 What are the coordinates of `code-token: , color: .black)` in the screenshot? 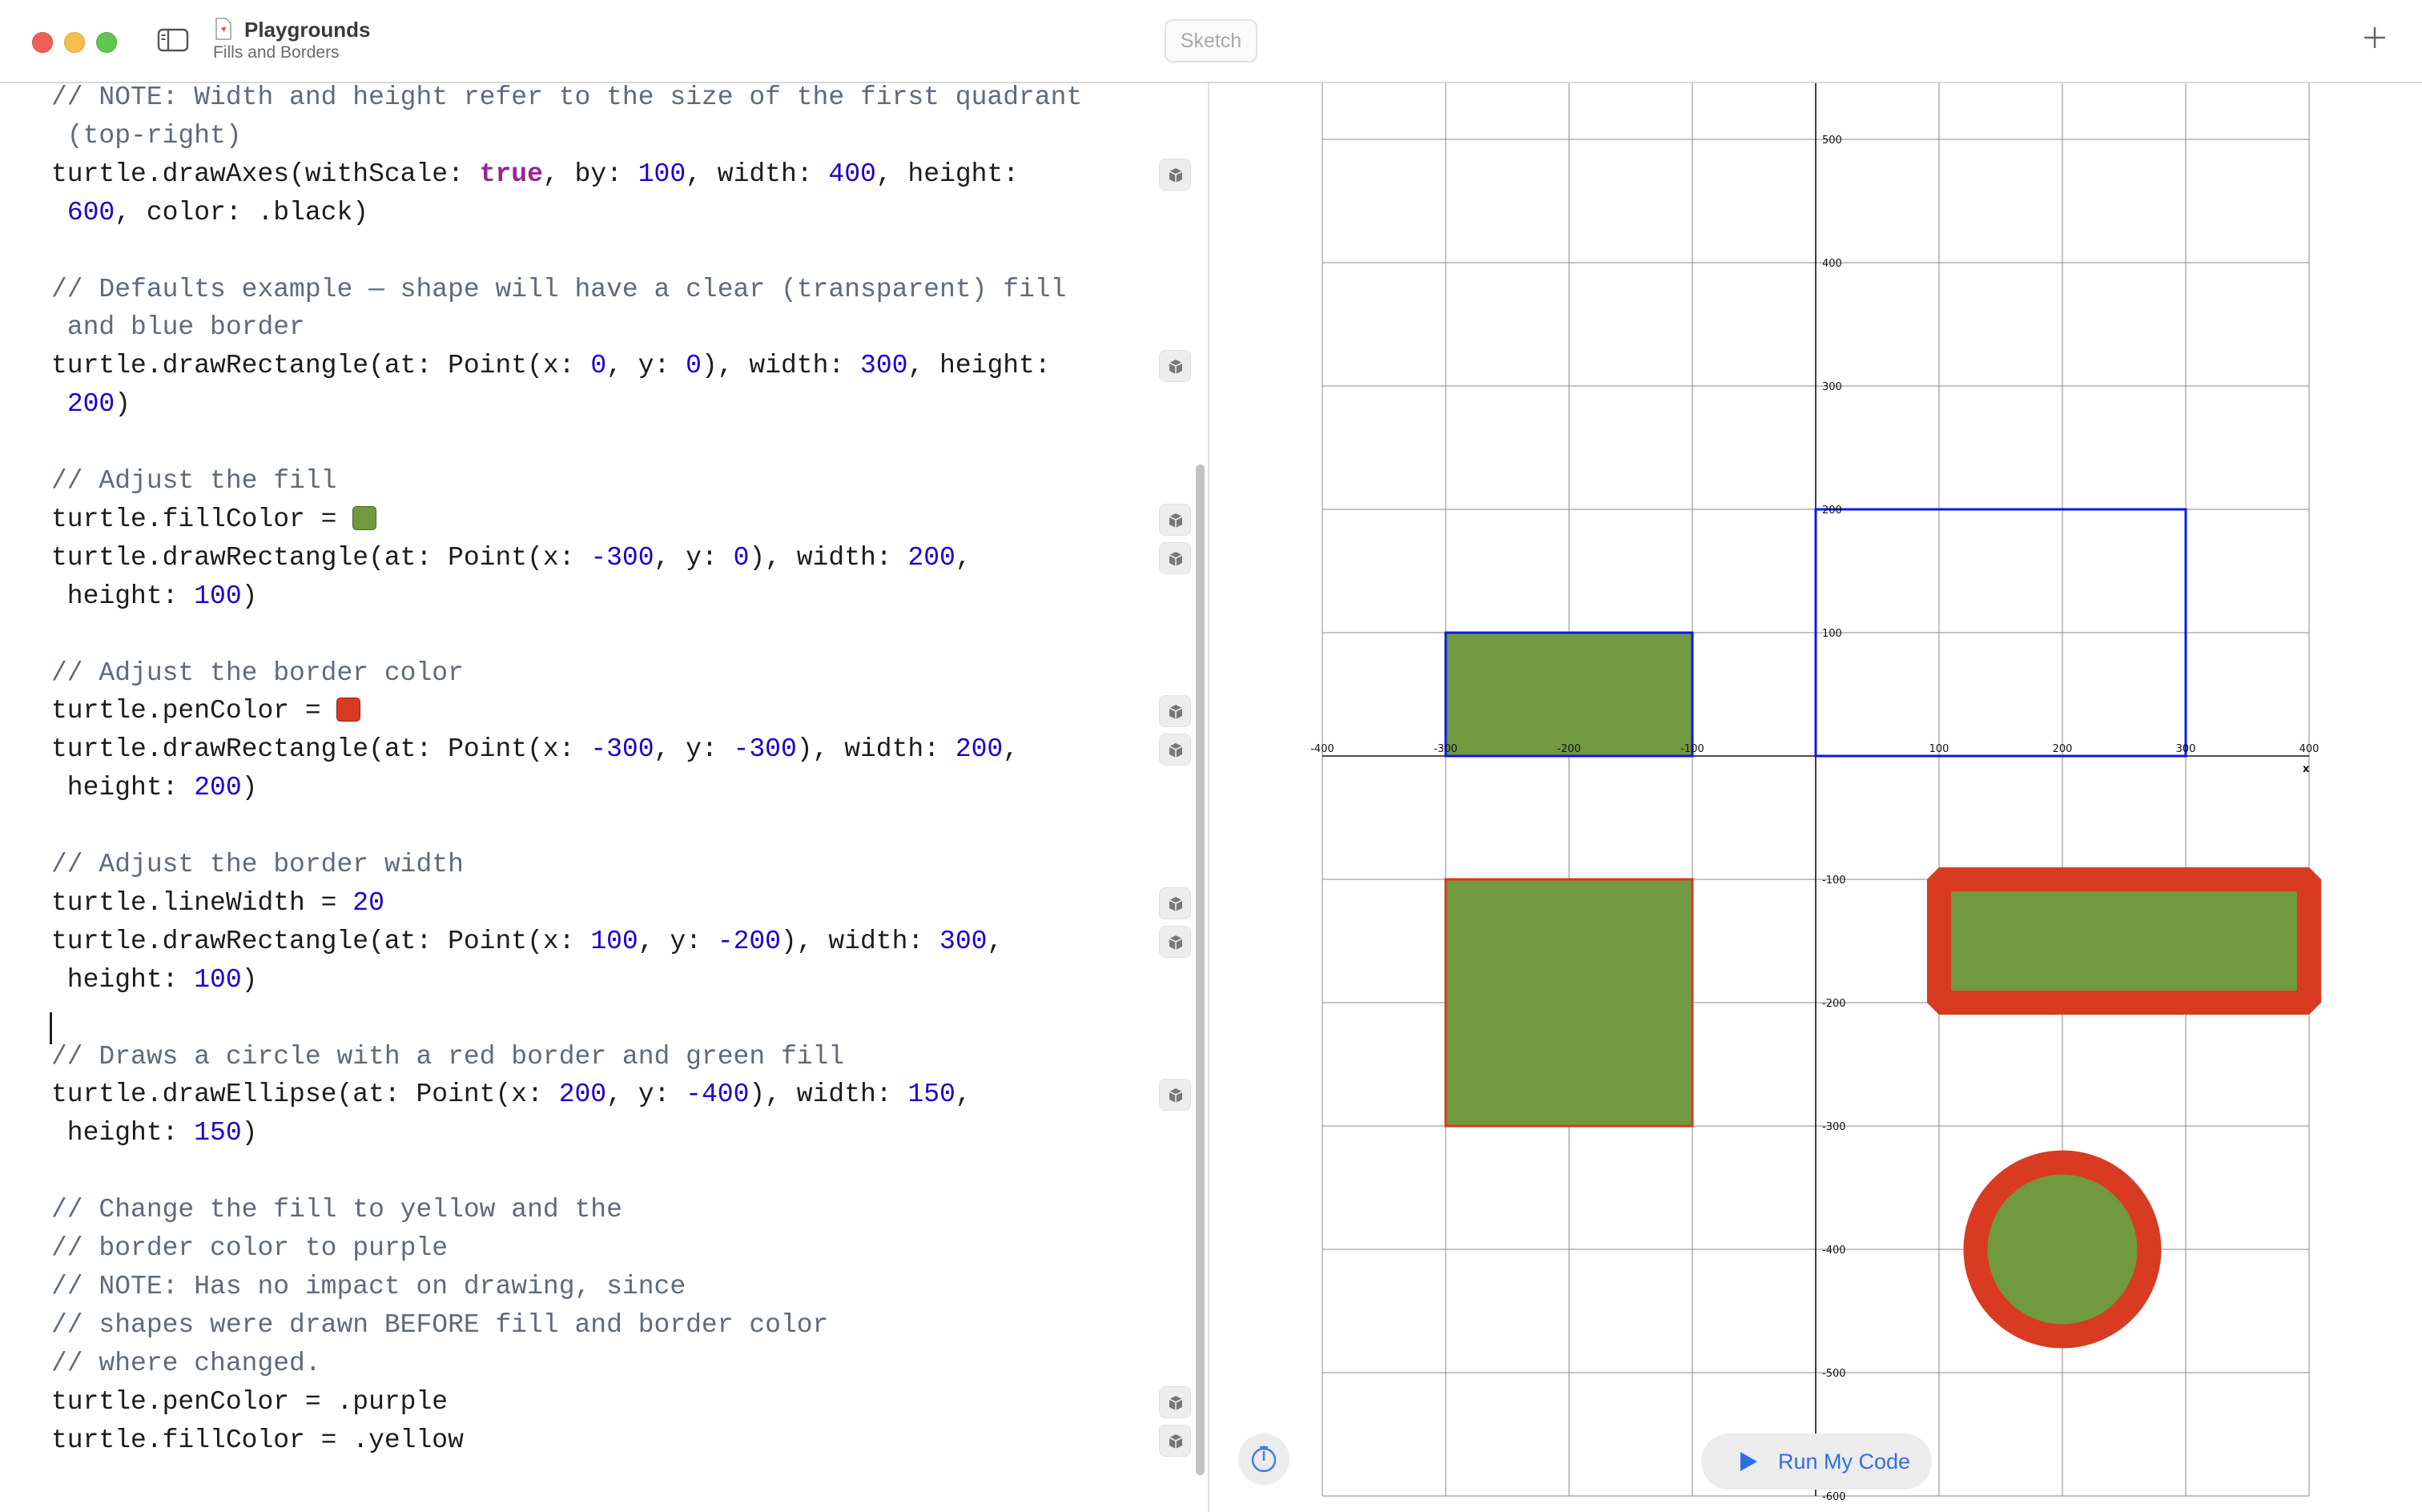 It's located at (242, 212).